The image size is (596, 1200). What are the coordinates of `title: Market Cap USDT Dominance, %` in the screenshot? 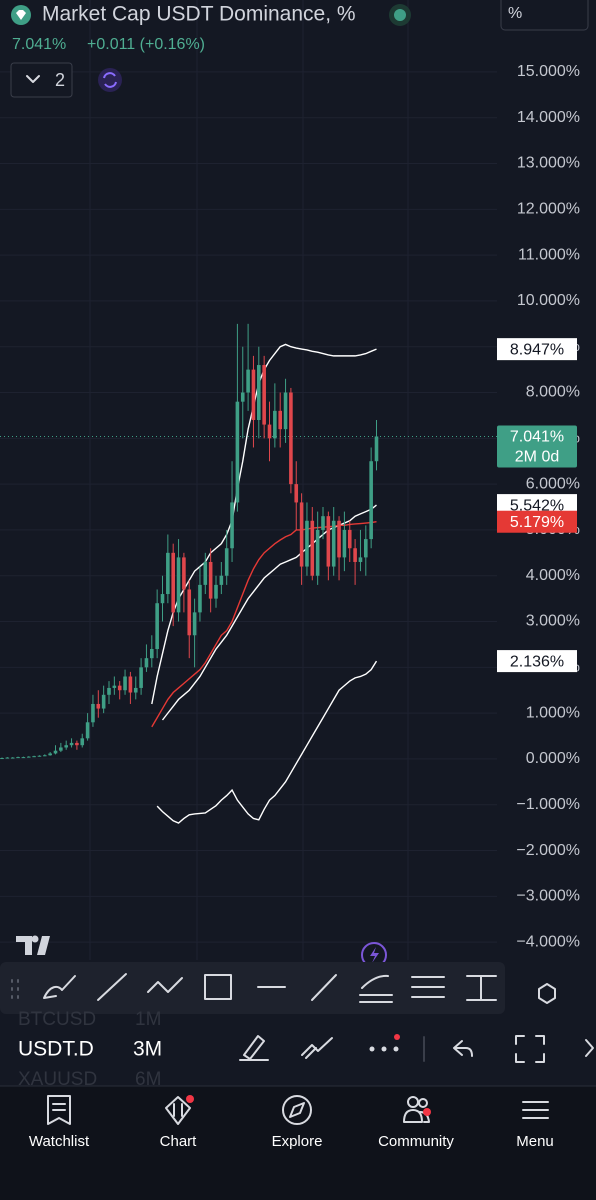 It's located at (199, 14).